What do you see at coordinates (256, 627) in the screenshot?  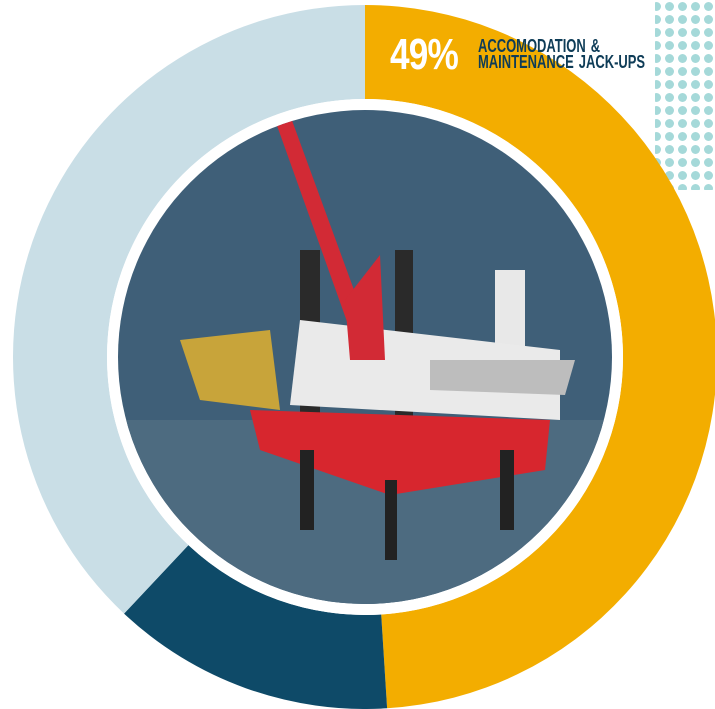 I see `donut-segment` at bounding box center [256, 627].